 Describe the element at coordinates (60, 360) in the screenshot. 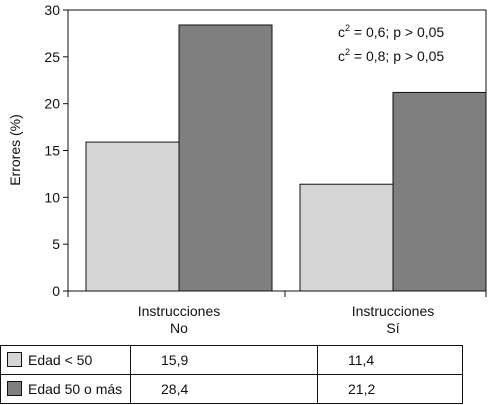

I see `legend-label: Edad < 50` at that location.